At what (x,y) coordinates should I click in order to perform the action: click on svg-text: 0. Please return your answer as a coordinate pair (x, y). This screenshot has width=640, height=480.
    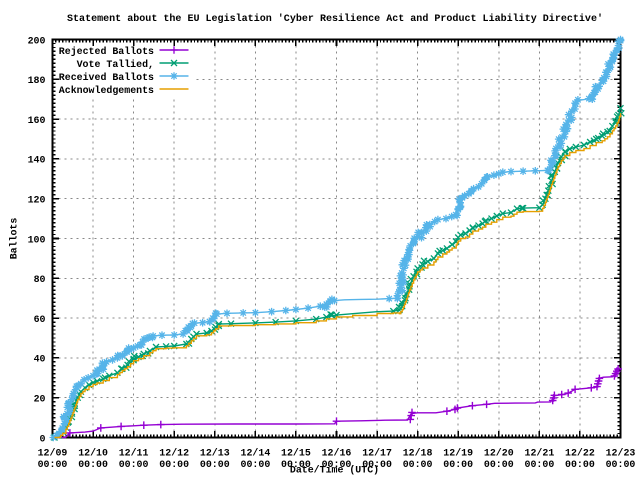
    Looking at the image, I should click on (43, 439).